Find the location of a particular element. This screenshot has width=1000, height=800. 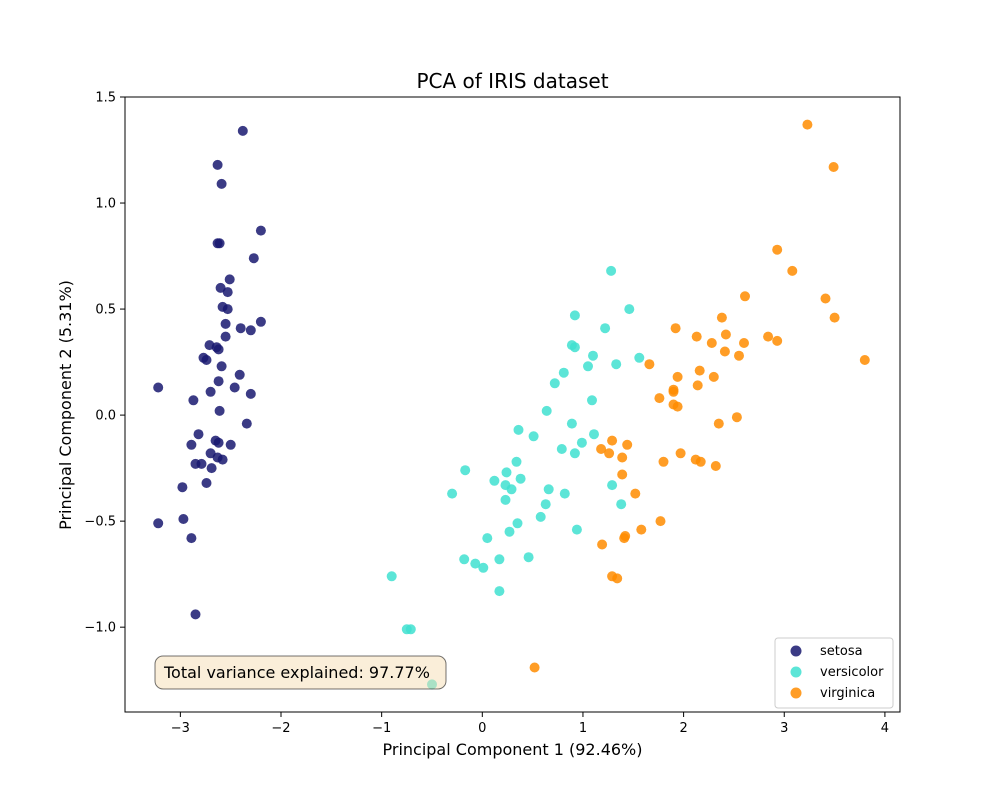

x-tick-label-1: −2 is located at coordinates (280, 728).